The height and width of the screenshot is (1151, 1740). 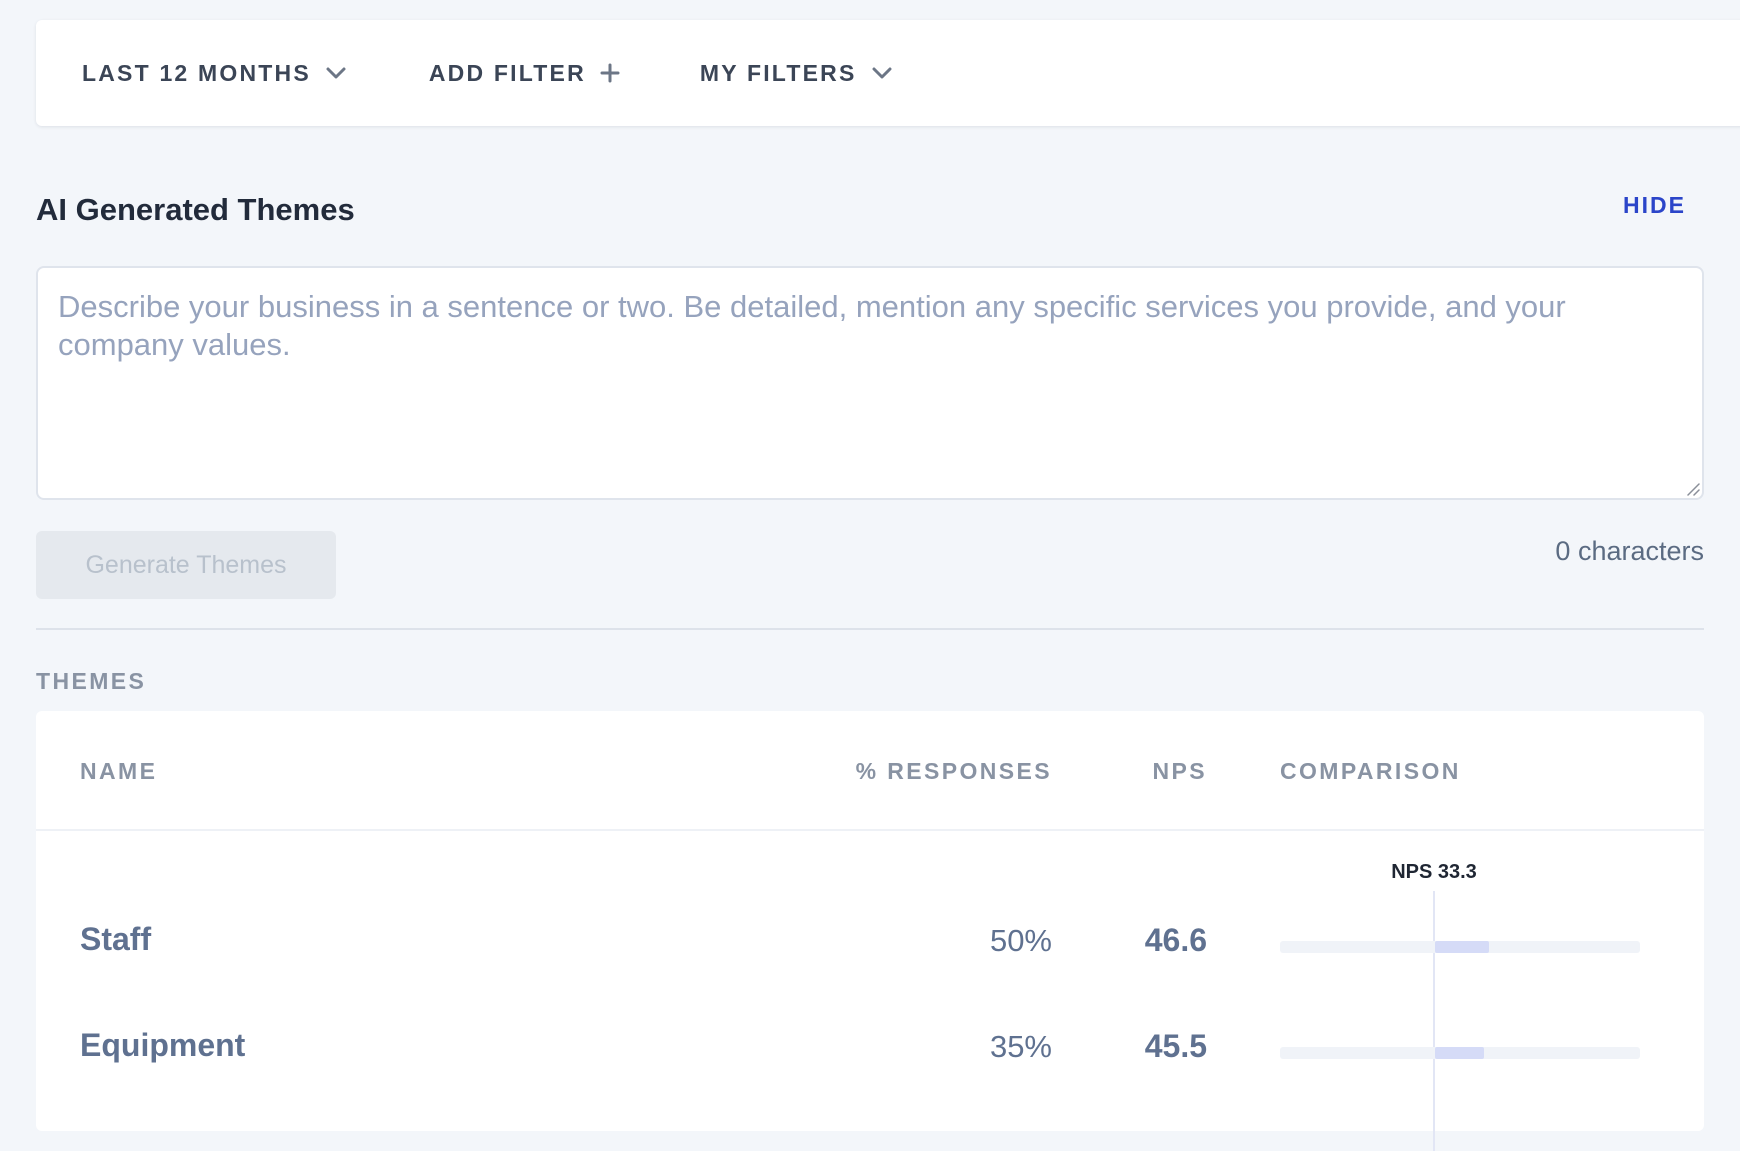 What do you see at coordinates (186, 565) in the screenshot?
I see `generate-themes-button: Generate Themes` at bounding box center [186, 565].